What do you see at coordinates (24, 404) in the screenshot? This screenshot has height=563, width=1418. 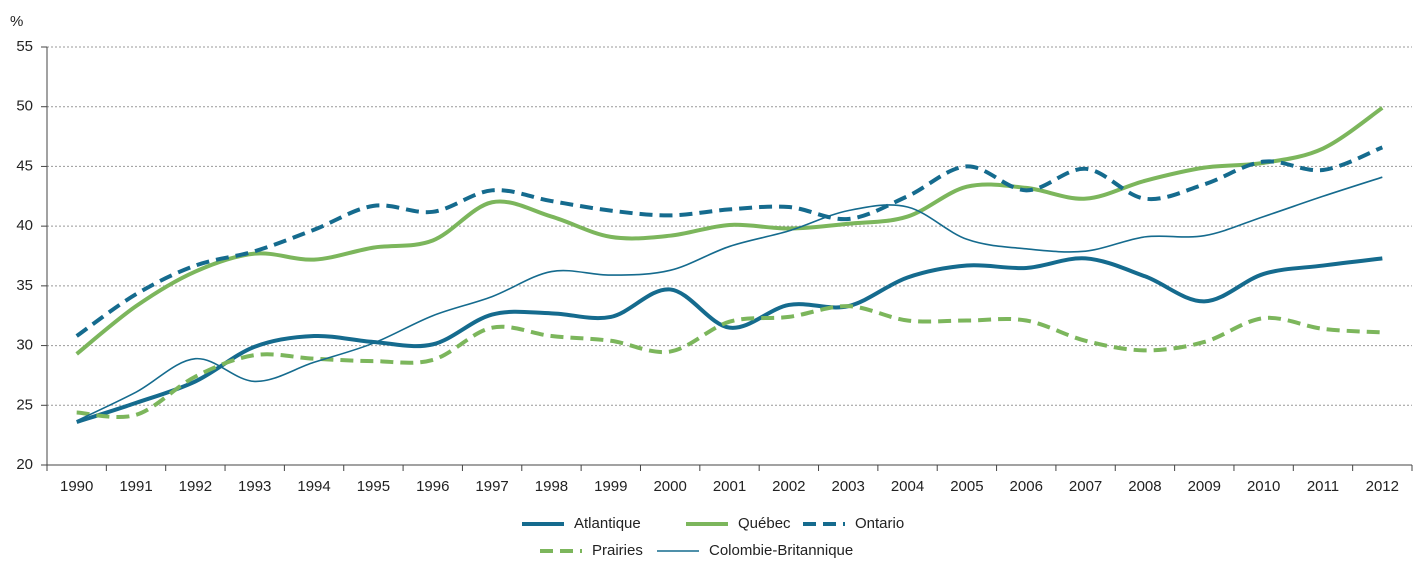 I see `y-tick-label: 25` at bounding box center [24, 404].